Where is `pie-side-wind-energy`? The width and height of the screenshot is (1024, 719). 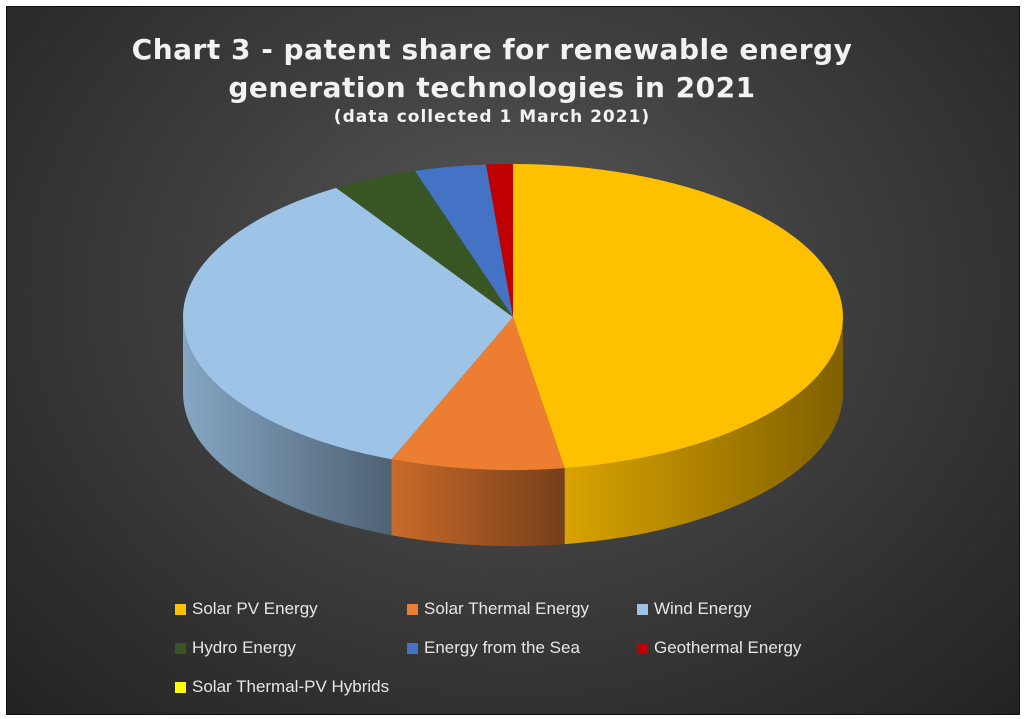 pie-side-wind-energy is located at coordinates (287, 426).